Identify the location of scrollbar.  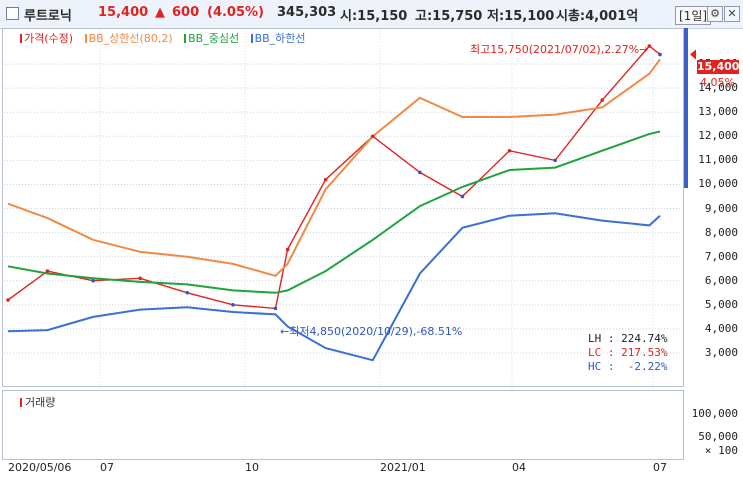
(686, 108).